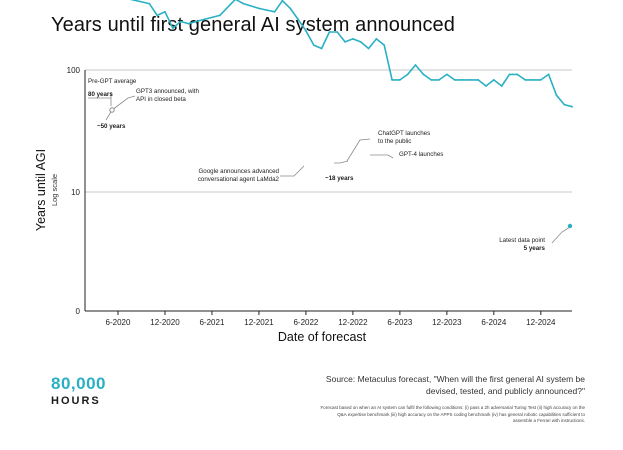 The height and width of the screenshot is (450, 623). I want to click on leader-gpt4, so click(382, 156).